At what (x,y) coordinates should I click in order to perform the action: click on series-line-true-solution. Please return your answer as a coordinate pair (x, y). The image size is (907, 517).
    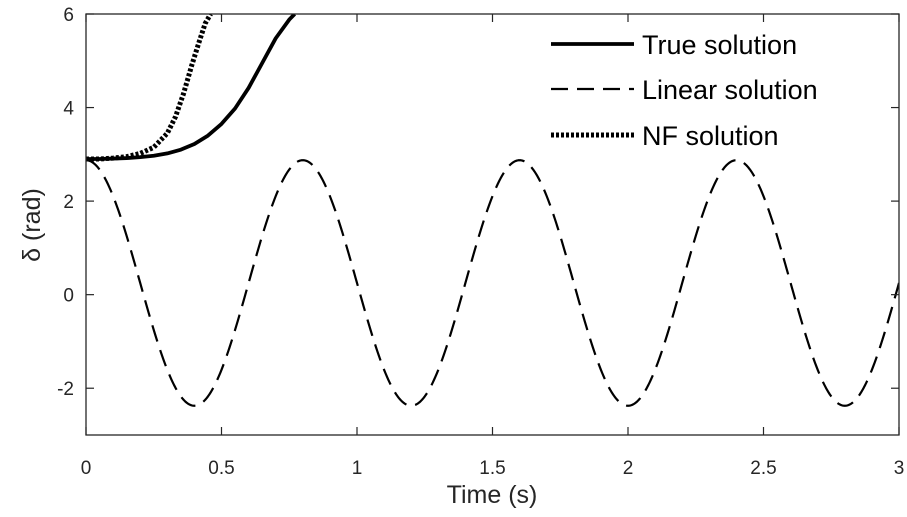
    Looking at the image, I should click on (191, 87).